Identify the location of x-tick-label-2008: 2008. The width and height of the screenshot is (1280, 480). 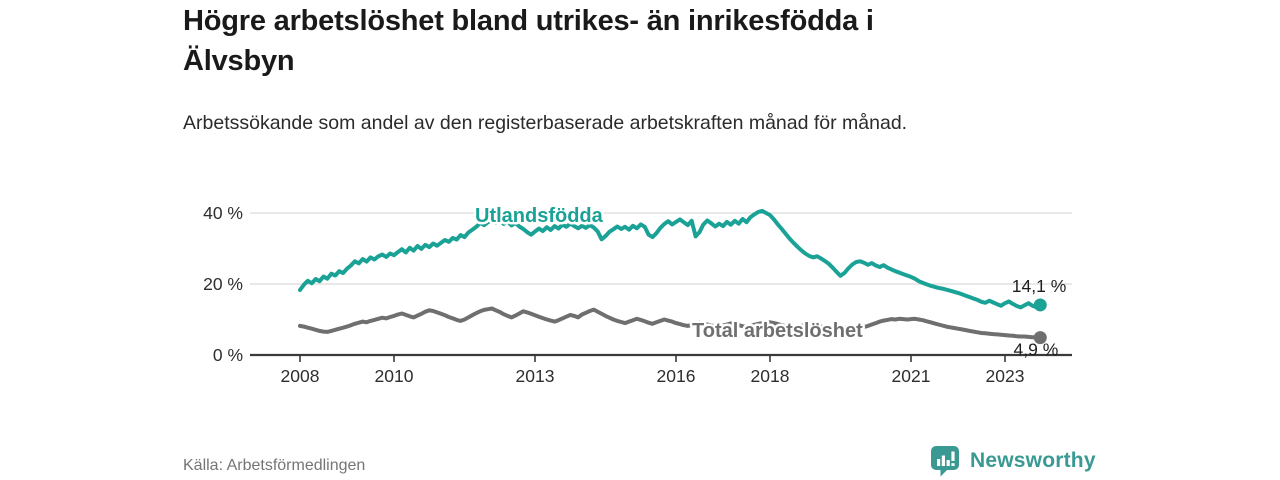
(300, 376).